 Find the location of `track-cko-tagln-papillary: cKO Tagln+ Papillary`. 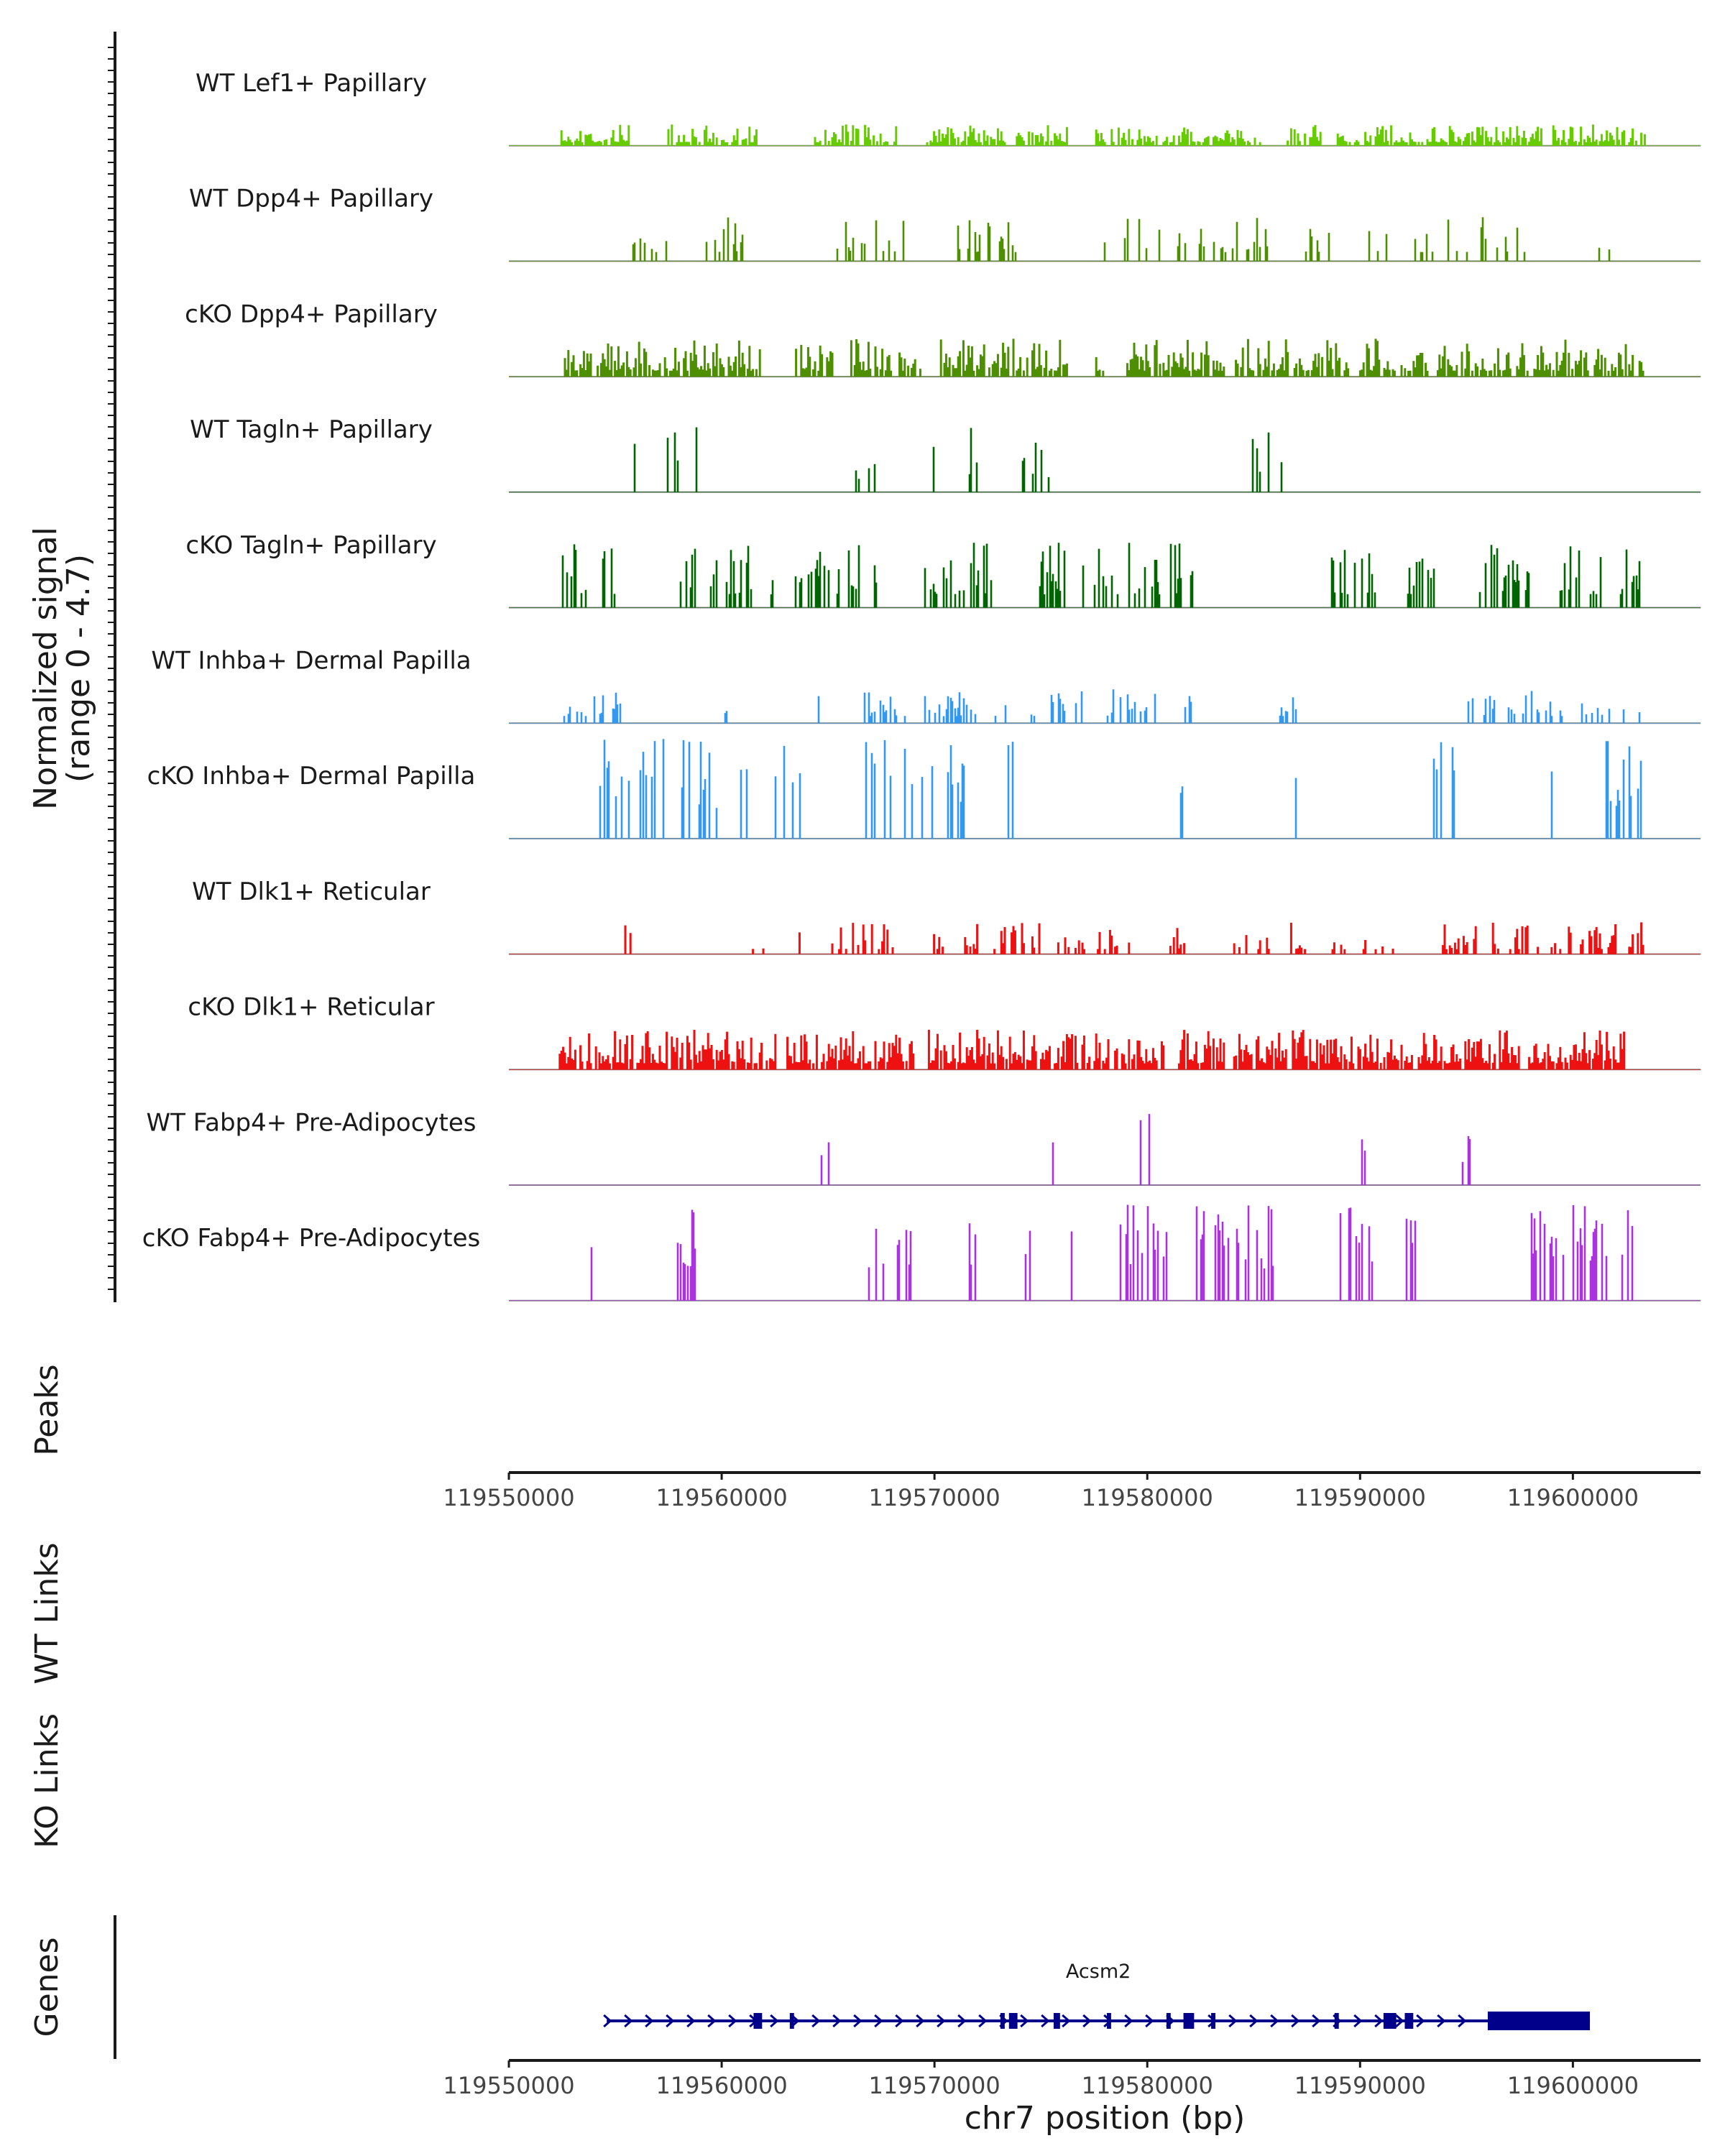

track-cko-tagln-papillary: cKO Tagln+ Papillary is located at coordinates (943, 570).